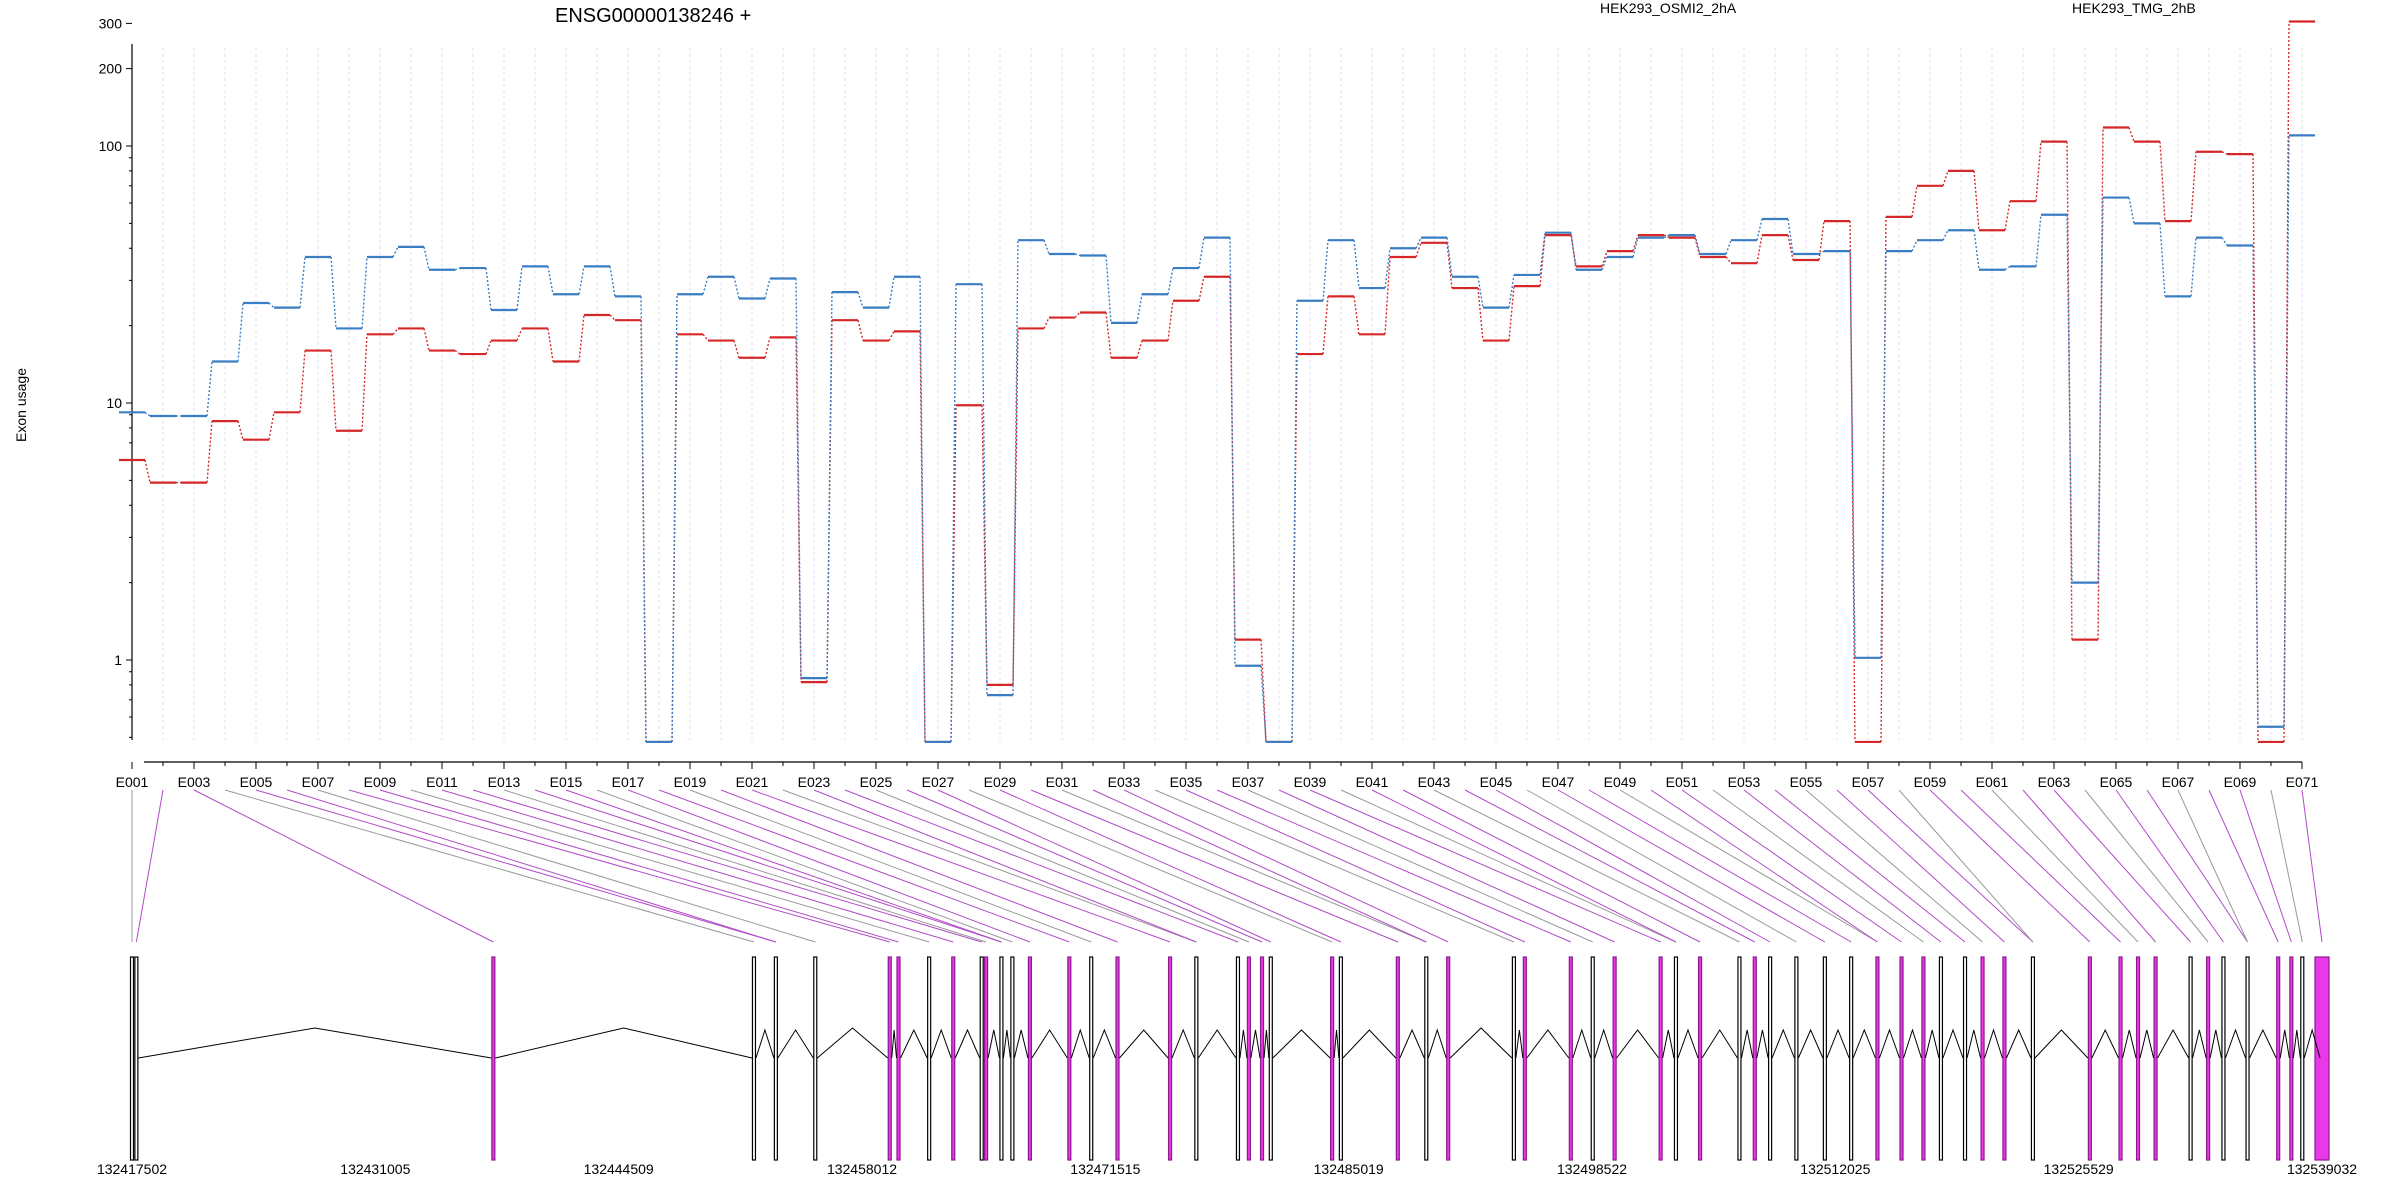 The image size is (2400, 1200). I want to click on y-tick-label: 10, so click(114, 403).